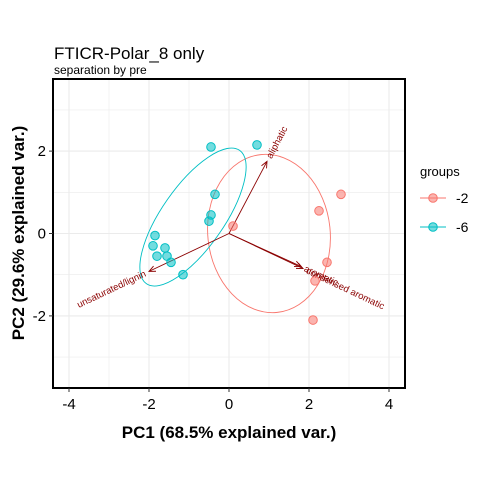 The height and width of the screenshot is (480, 480). Describe the element at coordinates (193, 217) in the screenshot. I see `ellipse--6` at that location.